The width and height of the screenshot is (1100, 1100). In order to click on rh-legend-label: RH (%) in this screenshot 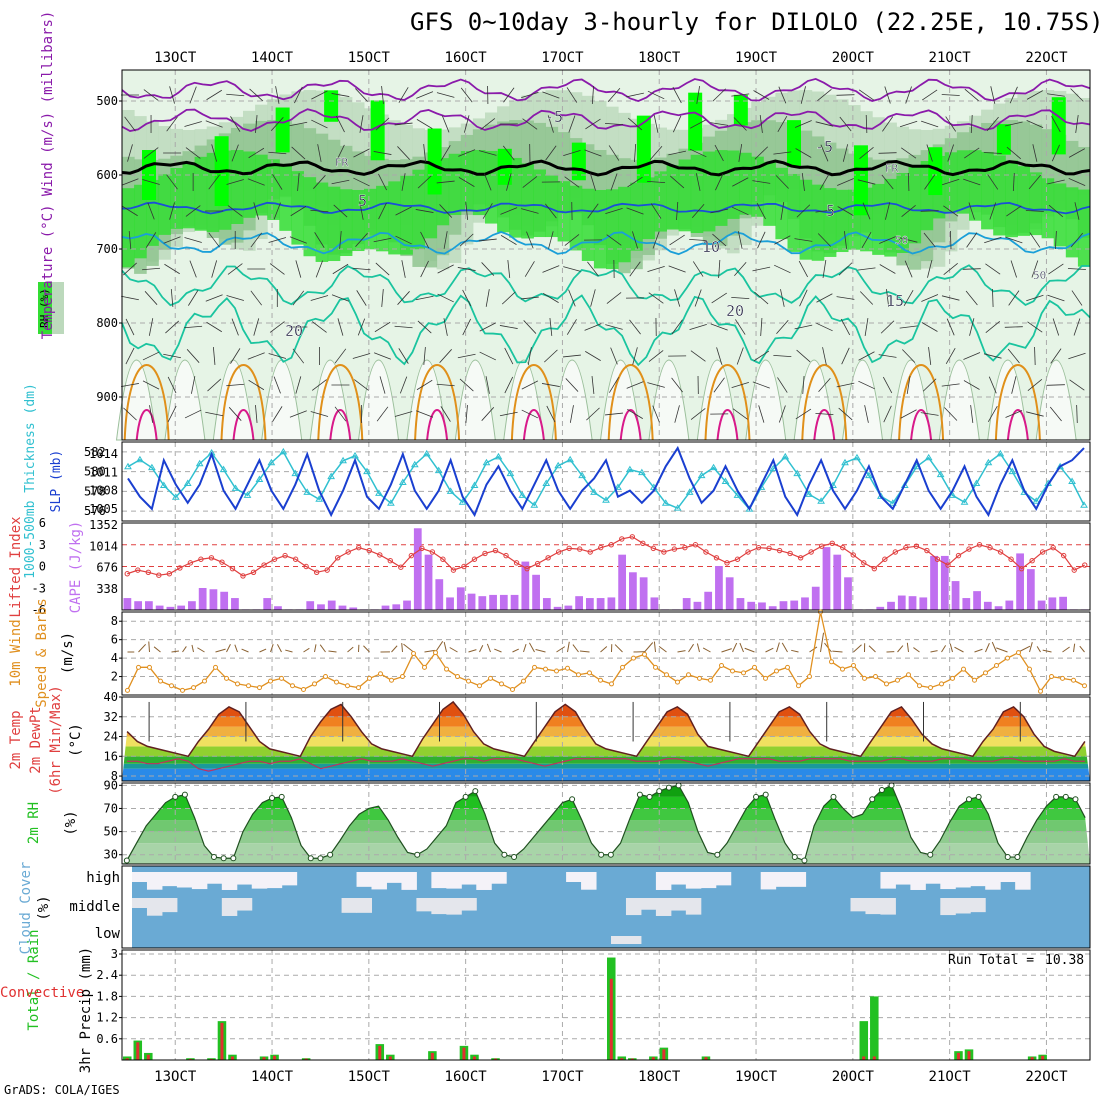, I will do `click(44, 308)`.